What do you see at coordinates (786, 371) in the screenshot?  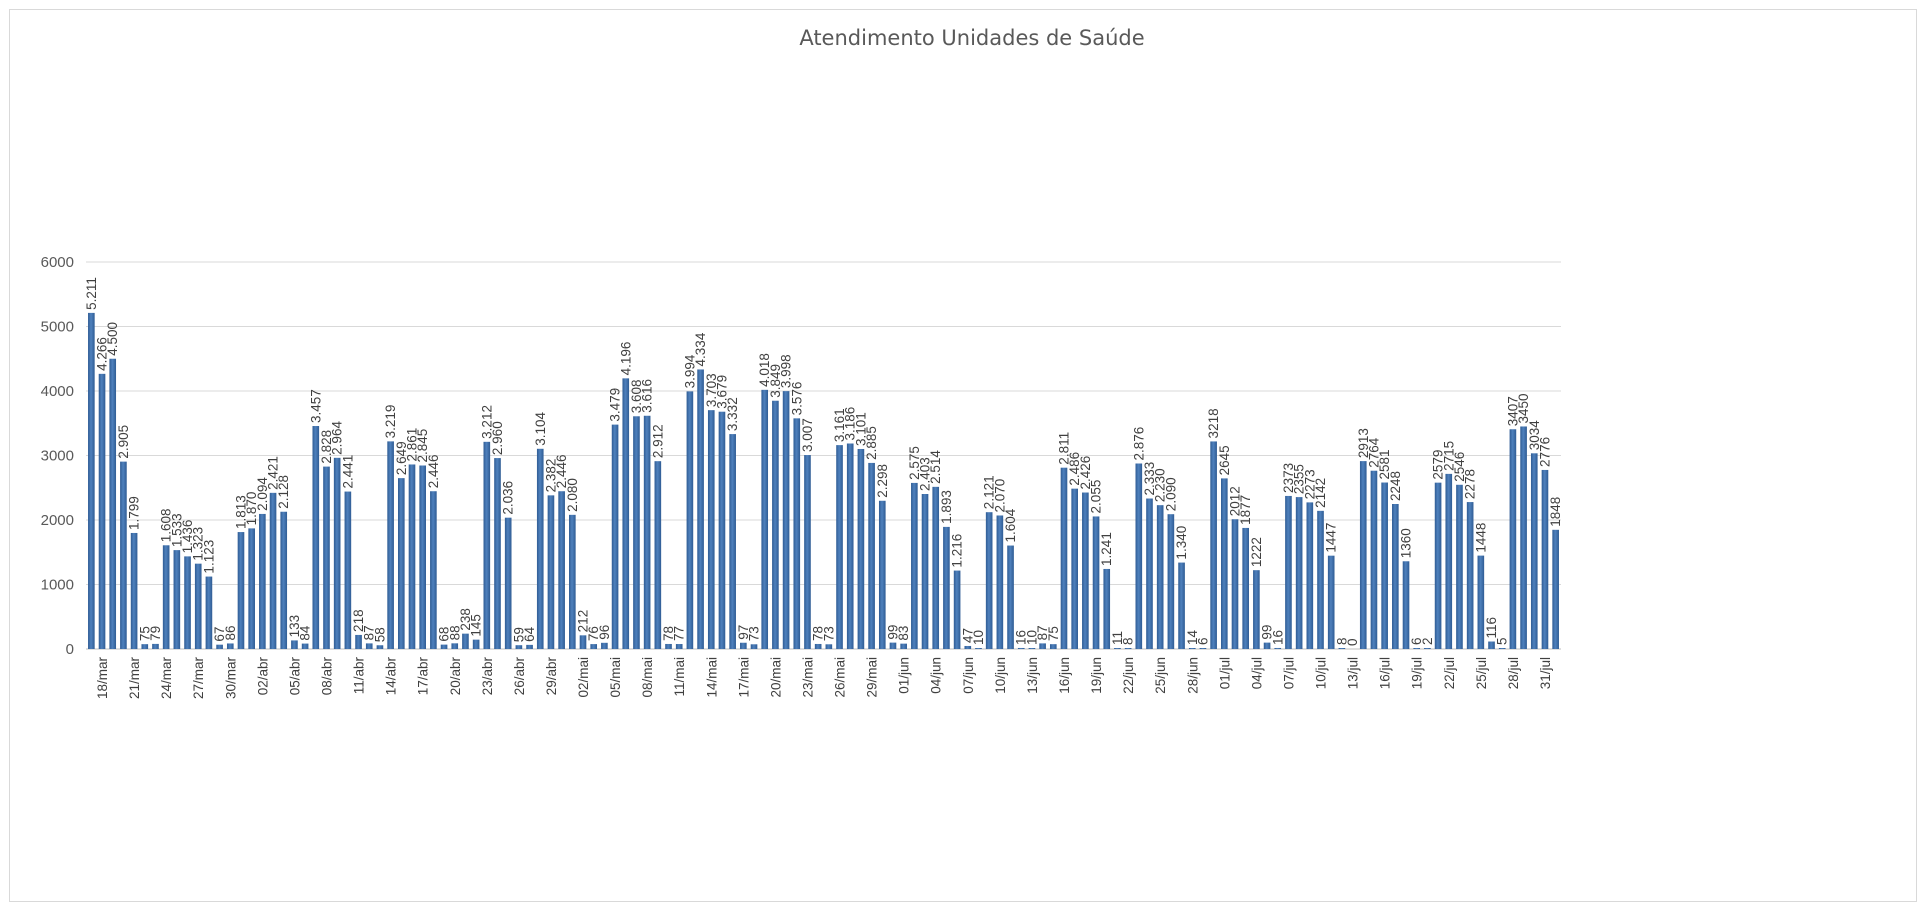 I see `data-label: 3.998` at bounding box center [786, 371].